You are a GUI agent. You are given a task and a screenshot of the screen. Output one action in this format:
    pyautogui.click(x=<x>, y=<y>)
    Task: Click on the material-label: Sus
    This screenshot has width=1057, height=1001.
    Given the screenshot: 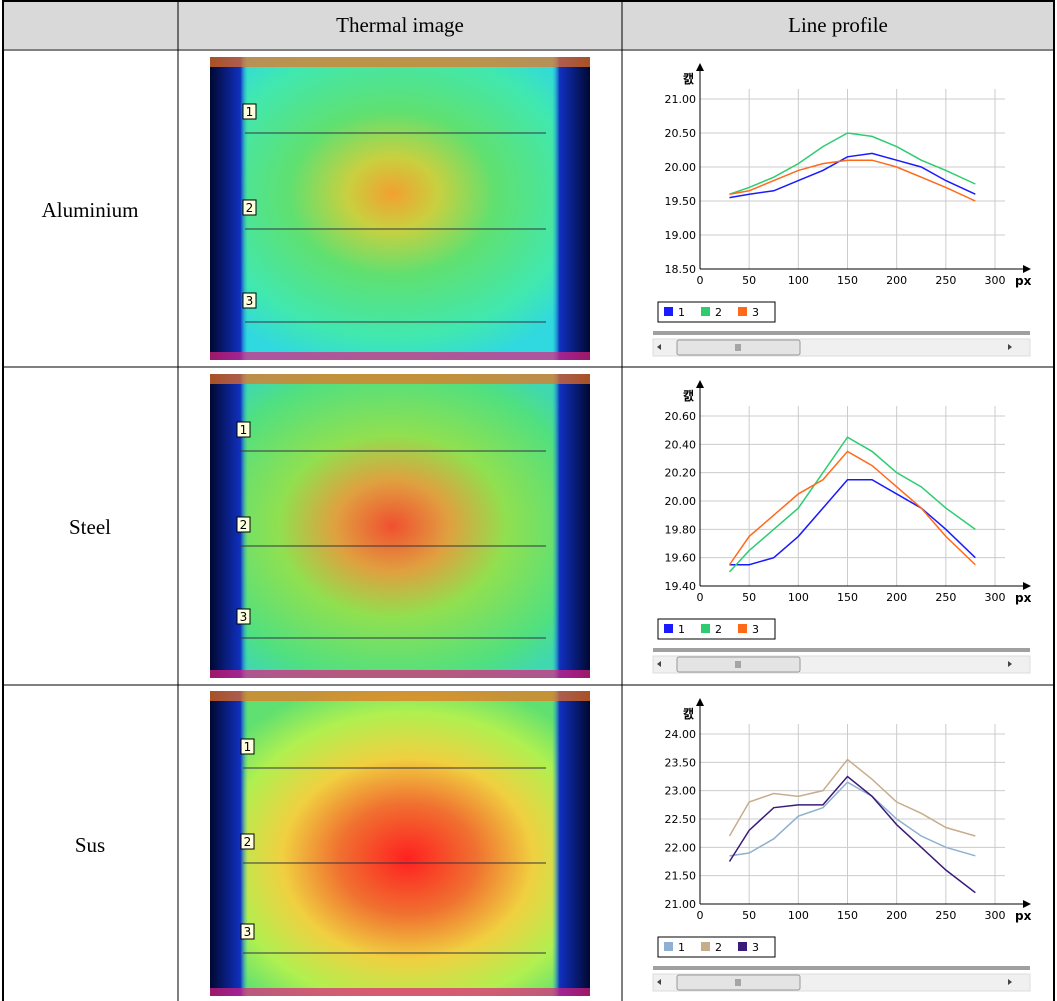 What is the action you would take?
    pyautogui.click(x=90, y=845)
    